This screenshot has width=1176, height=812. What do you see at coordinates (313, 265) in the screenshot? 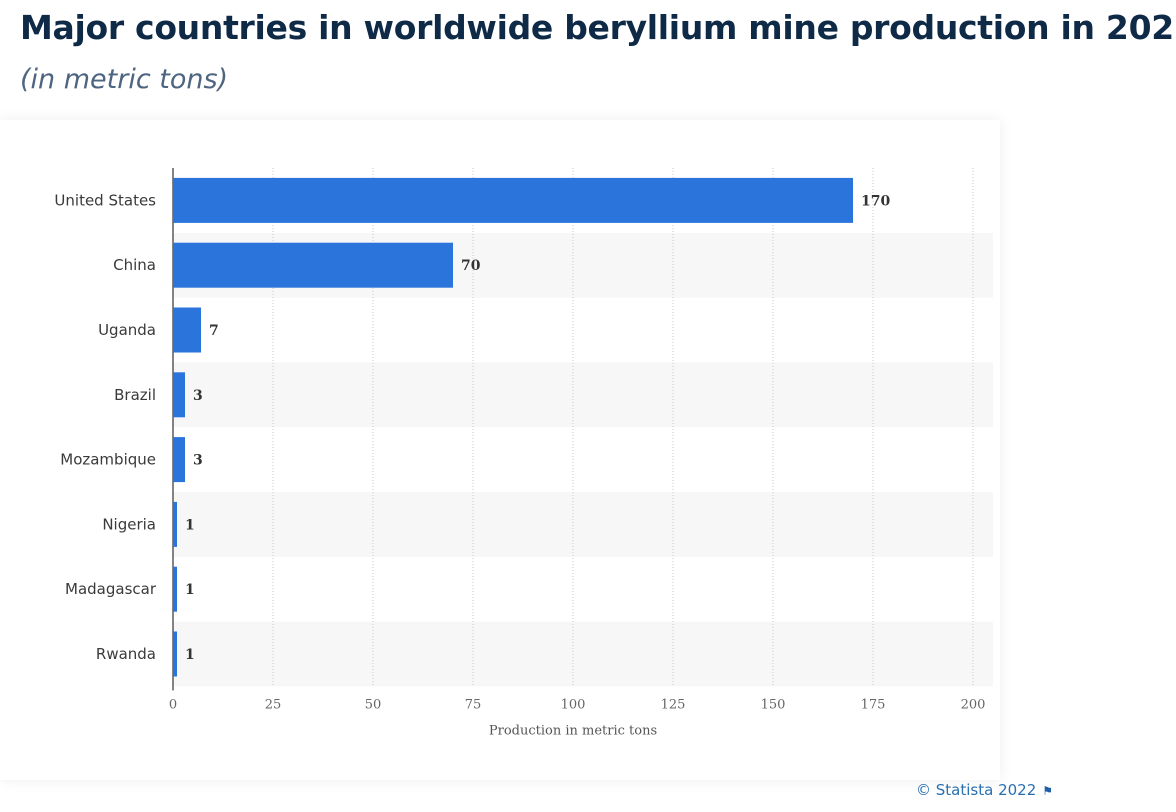
I see `bar-china` at bounding box center [313, 265].